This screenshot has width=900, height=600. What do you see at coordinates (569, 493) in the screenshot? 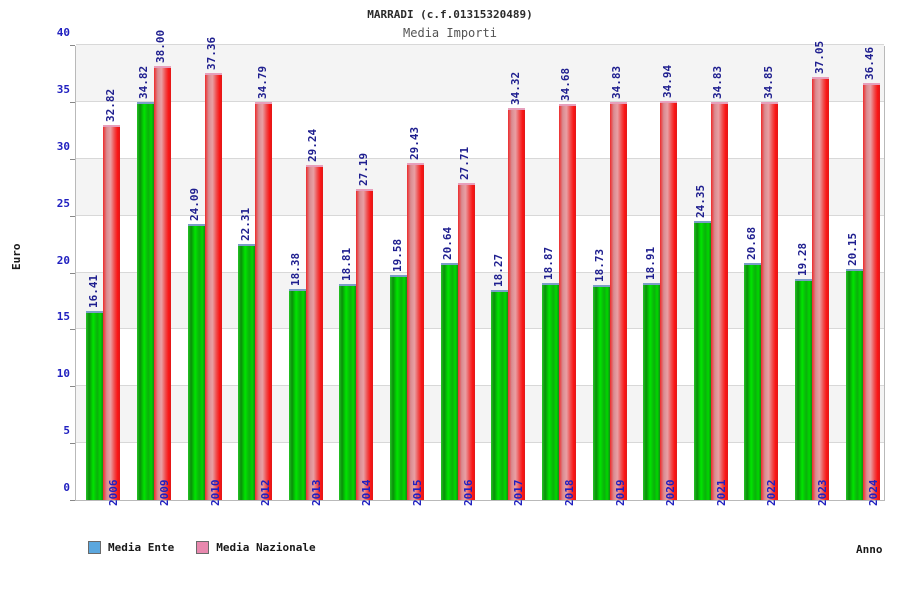
I see `x-tick-label-2018: 2018` at bounding box center [569, 493].